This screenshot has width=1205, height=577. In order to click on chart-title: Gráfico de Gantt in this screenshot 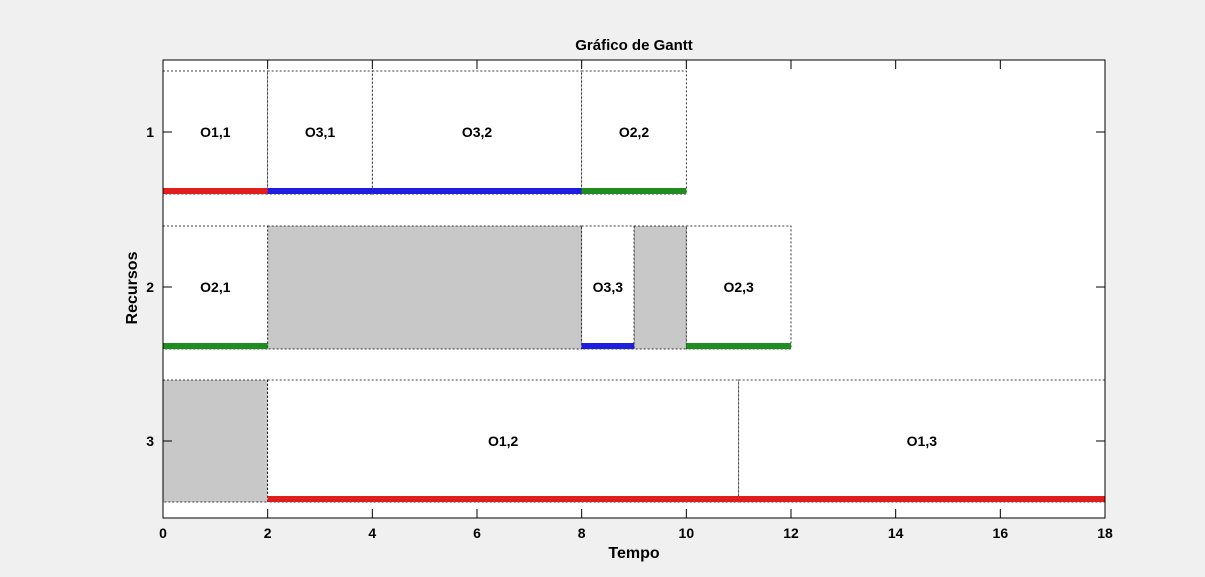, I will do `click(634, 45)`.